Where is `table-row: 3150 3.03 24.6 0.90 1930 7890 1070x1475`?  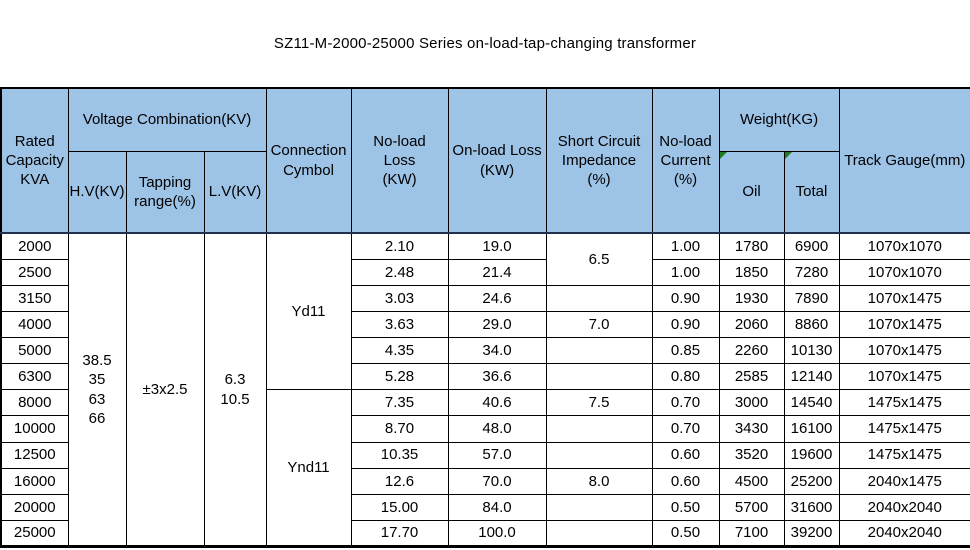
table-row: 3150 3.03 24.6 0.90 1930 7890 1070x1475 is located at coordinates (485, 298).